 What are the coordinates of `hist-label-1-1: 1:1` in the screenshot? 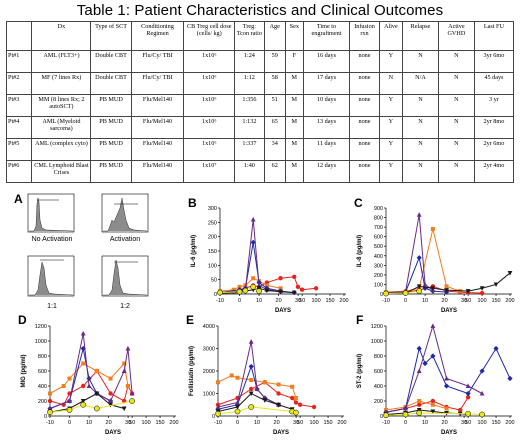 It's located at (52, 306).